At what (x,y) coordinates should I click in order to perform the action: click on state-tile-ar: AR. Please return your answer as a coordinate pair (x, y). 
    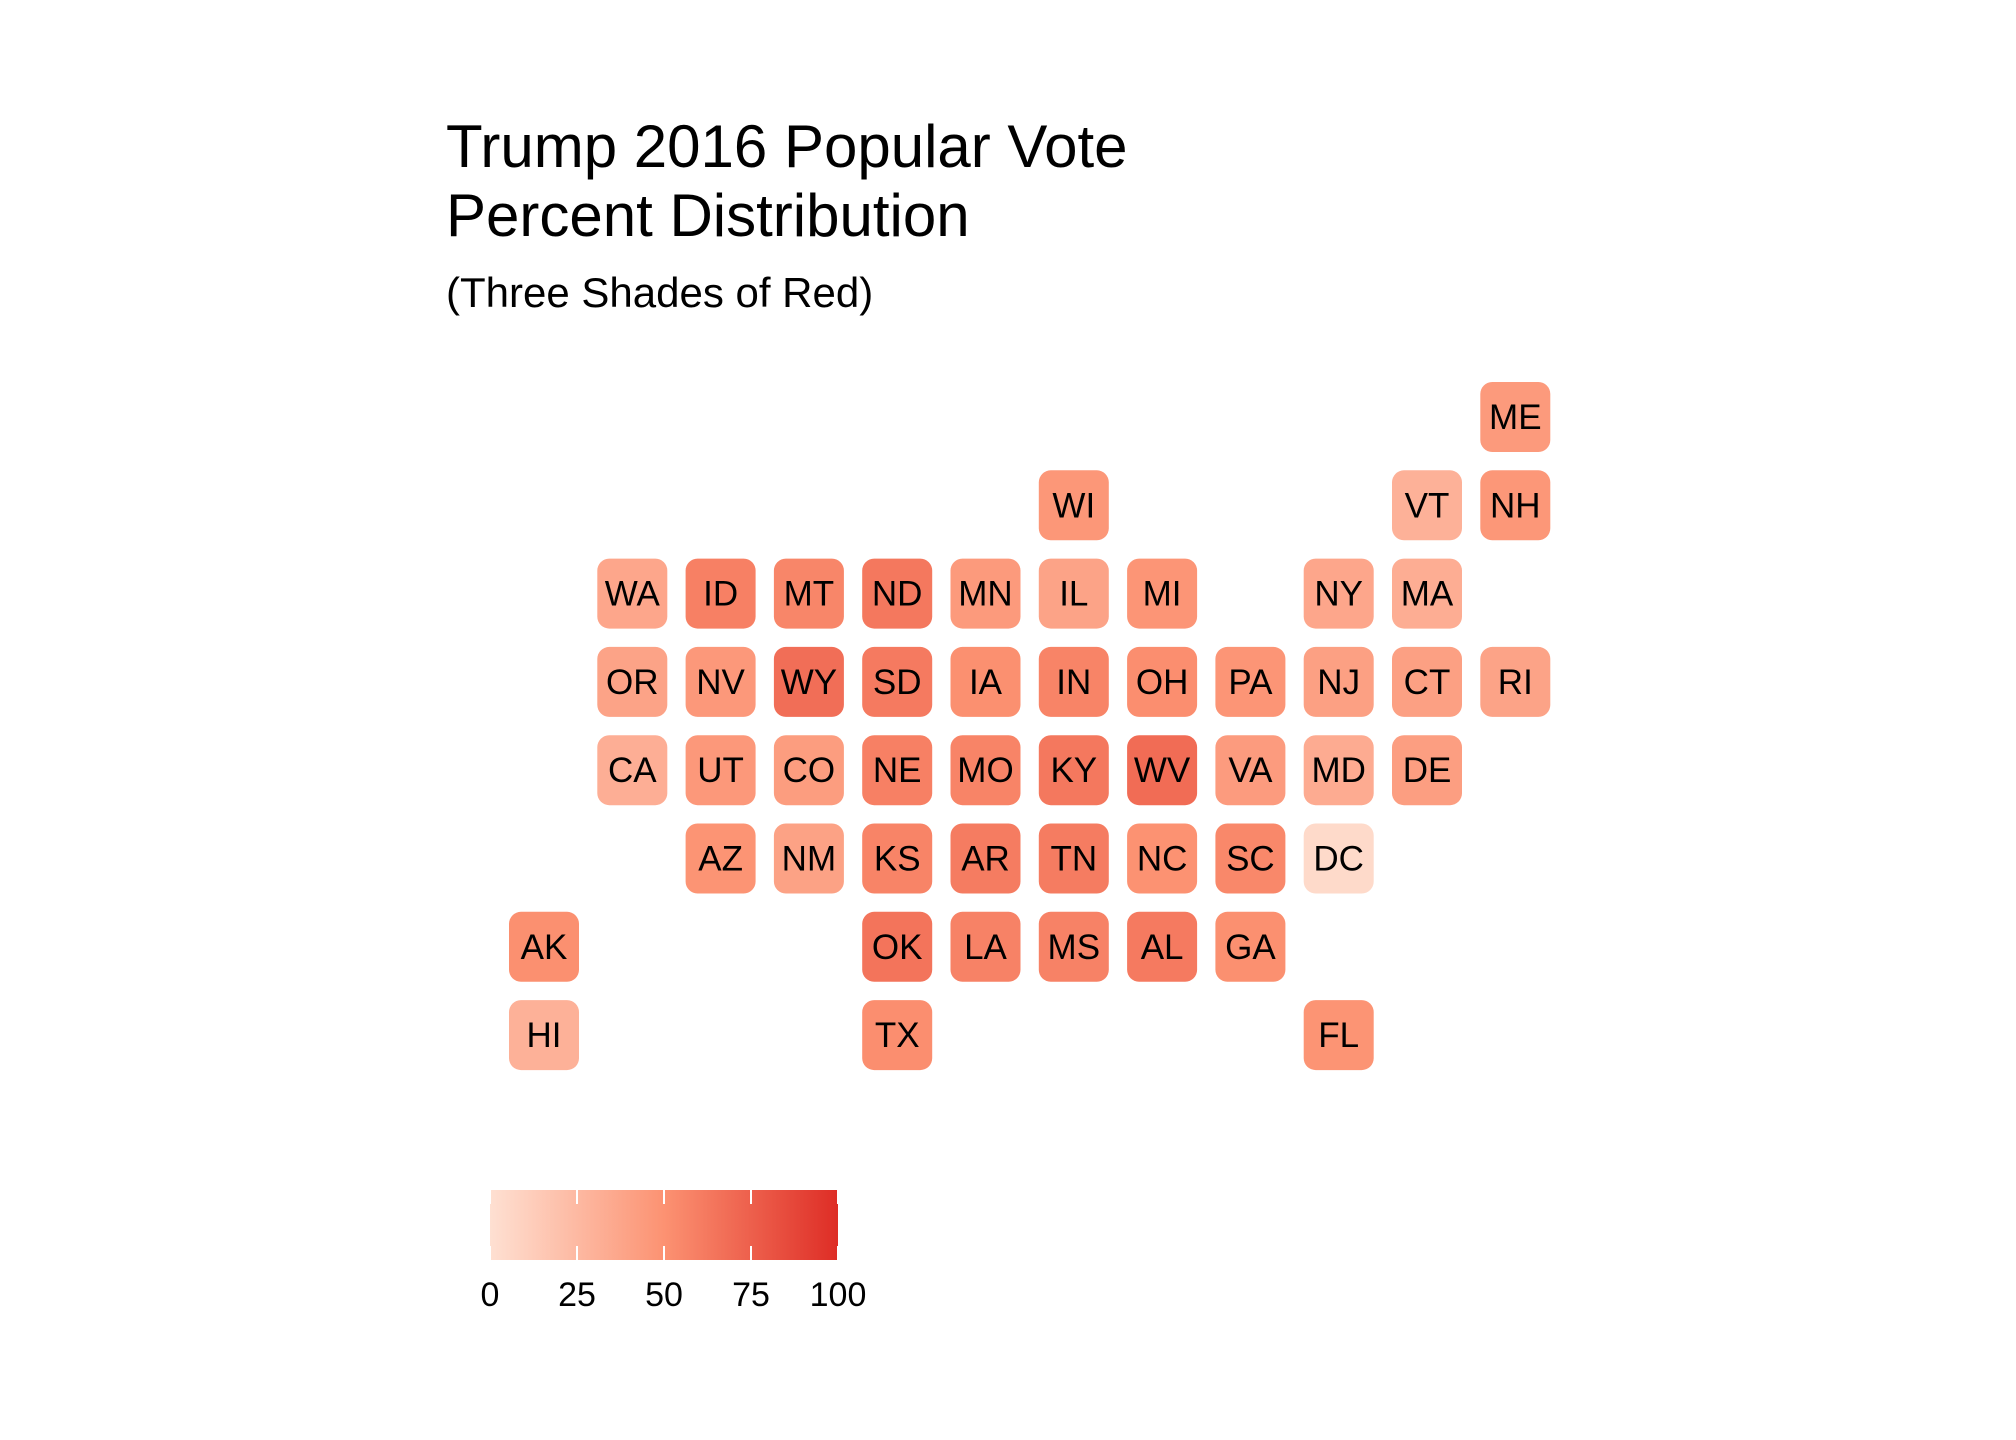
    Looking at the image, I should click on (985, 858).